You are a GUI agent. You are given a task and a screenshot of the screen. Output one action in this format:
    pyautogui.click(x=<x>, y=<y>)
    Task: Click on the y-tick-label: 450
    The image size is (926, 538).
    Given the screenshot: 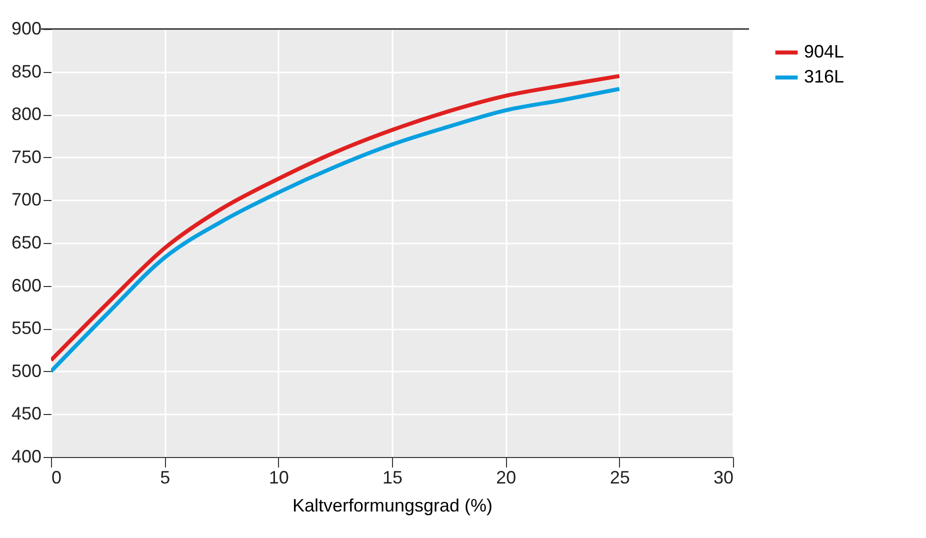 What is the action you would take?
    pyautogui.click(x=26, y=414)
    